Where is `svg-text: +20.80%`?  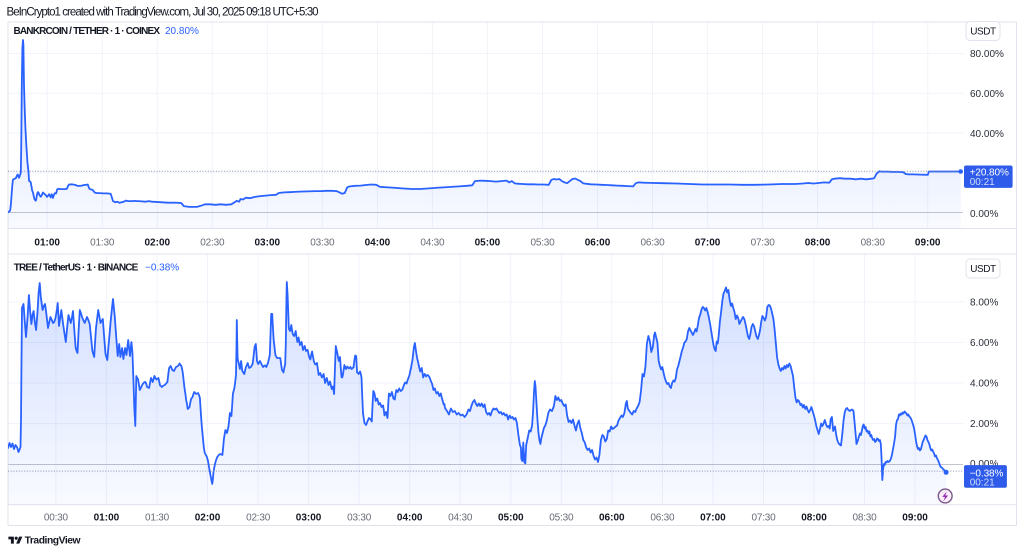 svg-text: +20.80% is located at coordinates (989, 172).